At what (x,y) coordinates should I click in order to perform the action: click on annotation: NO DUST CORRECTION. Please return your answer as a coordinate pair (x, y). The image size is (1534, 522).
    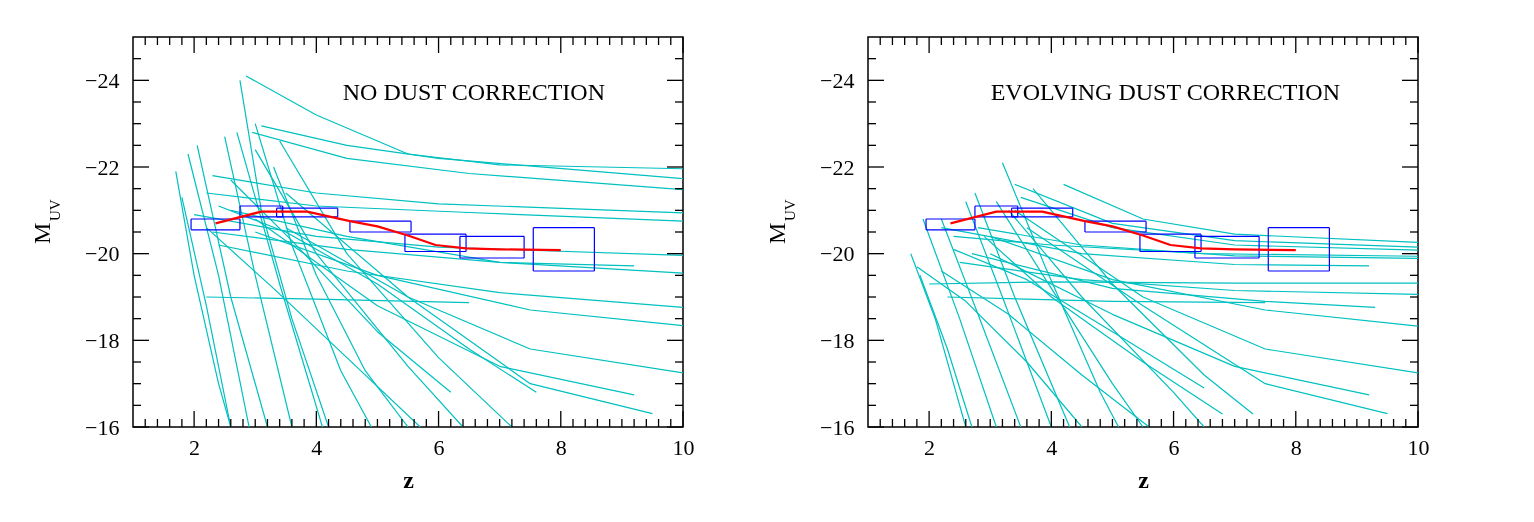
    Looking at the image, I should click on (473, 92).